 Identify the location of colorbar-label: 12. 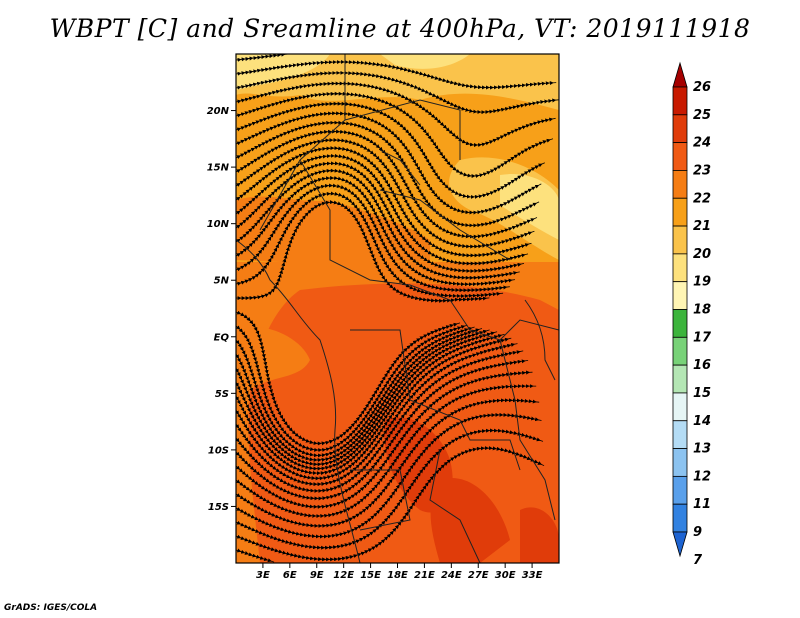
(702, 476).